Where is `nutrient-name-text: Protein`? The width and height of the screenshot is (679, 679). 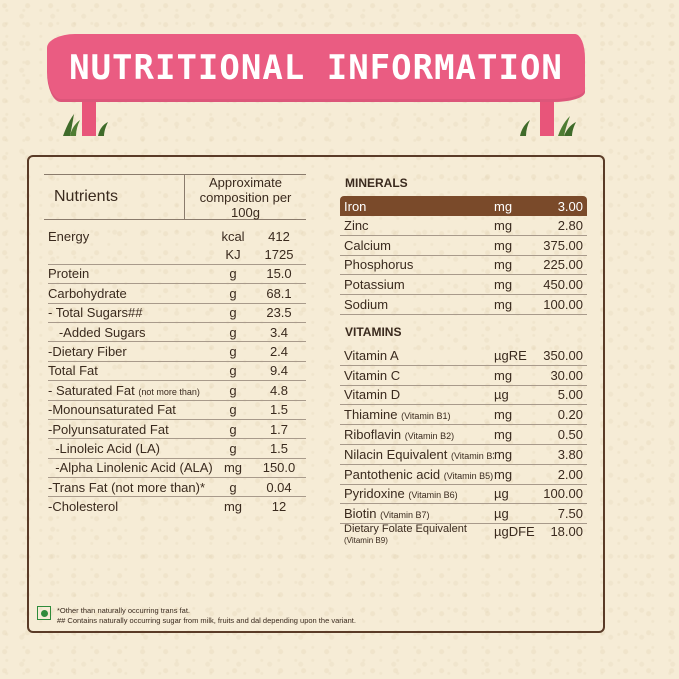 nutrient-name-text: Protein is located at coordinates (69, 274).